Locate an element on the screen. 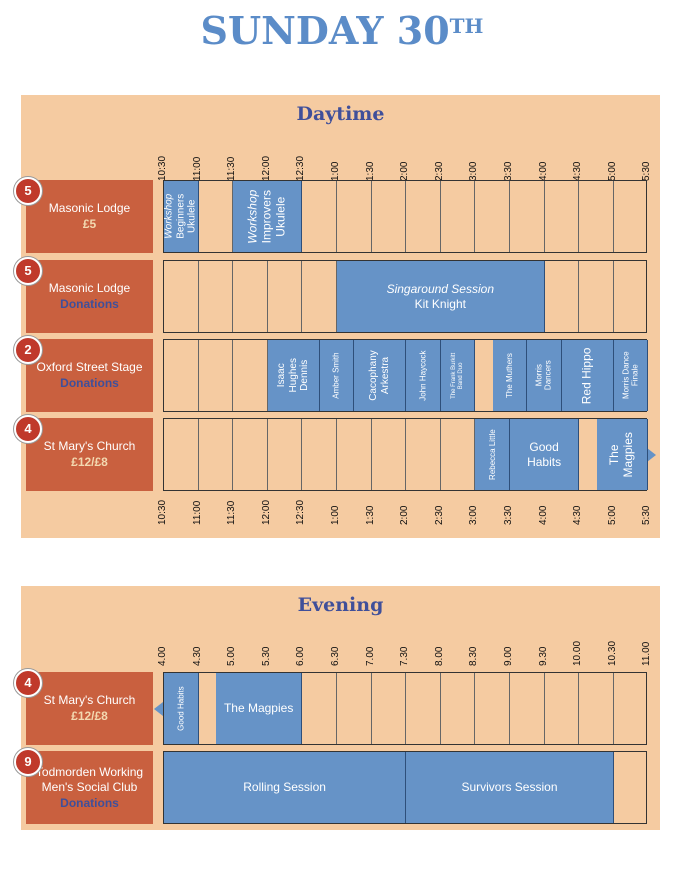  event-label-line: Dancers is located at coordinates (549, 375).